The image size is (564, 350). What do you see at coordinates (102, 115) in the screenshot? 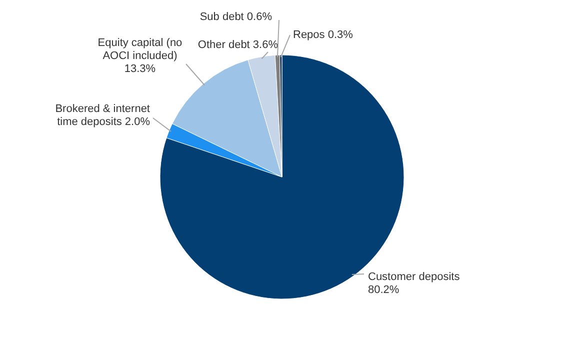
I see `slice-label: Brokered & internet time deposits 2.0%` at bounding box center [102, 115].